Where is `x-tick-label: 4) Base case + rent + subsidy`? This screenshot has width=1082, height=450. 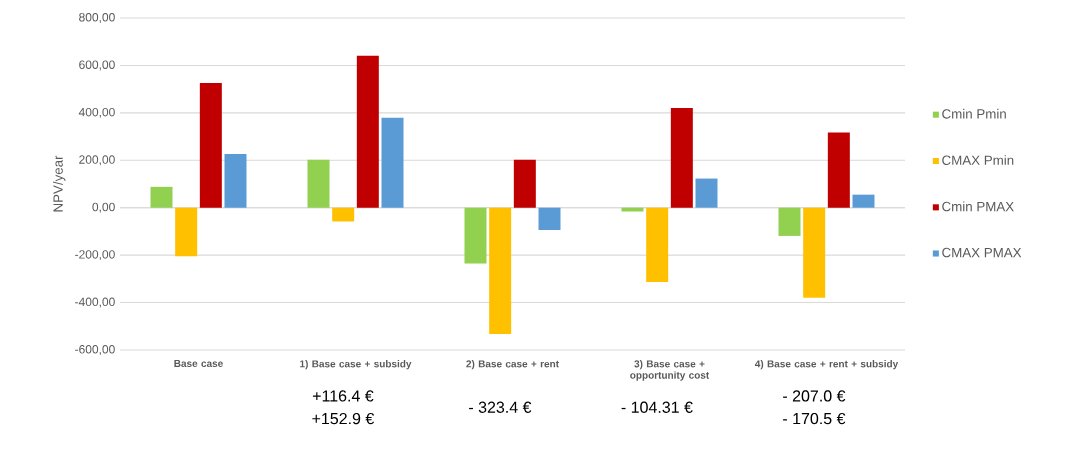 x-tick-label: 4) Base case + rent + subsidy is located at coordinates (826, 365).